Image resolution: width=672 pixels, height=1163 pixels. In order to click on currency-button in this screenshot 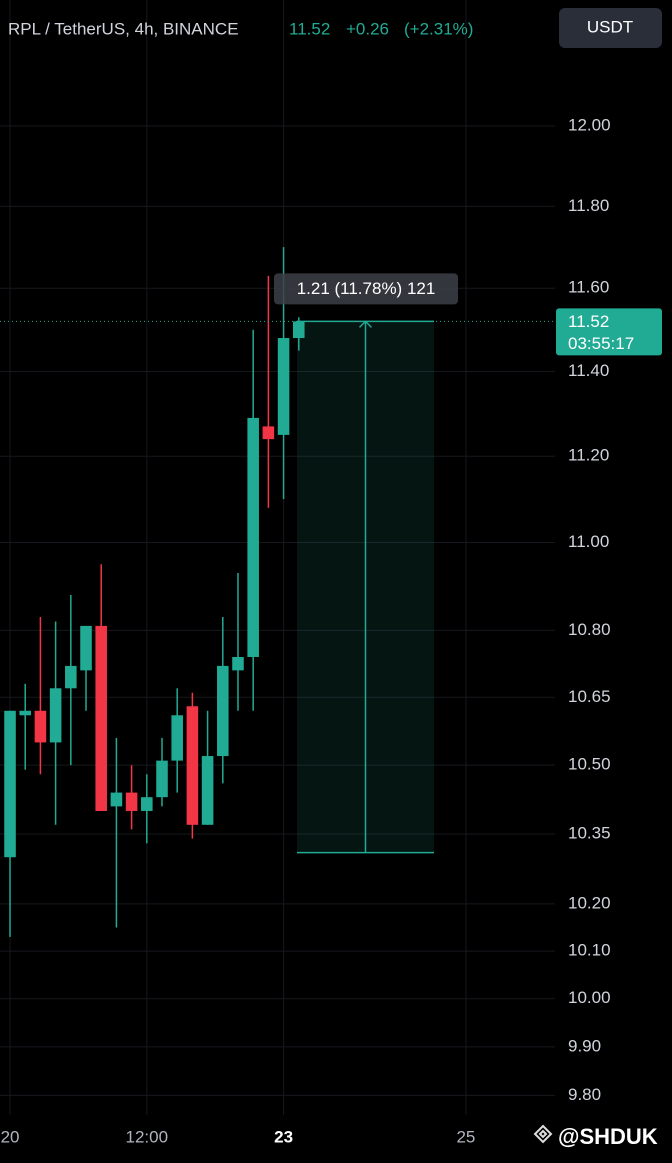, I will do `click(610, 28)`.